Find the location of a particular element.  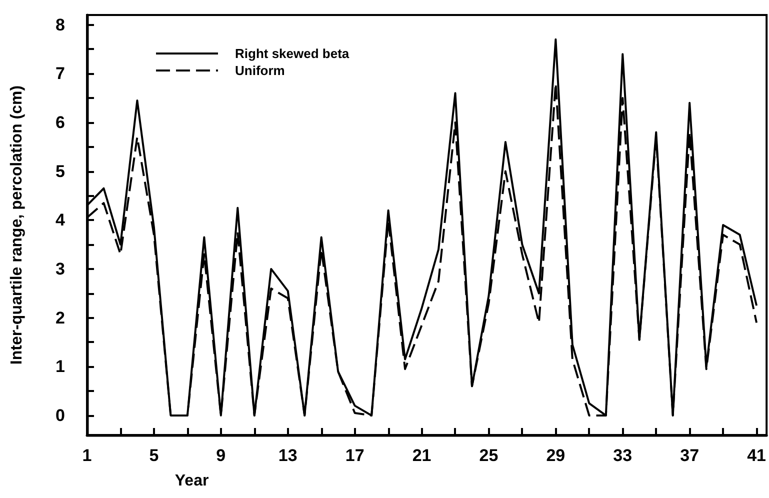

y-tick-label: 8 is located at coordinates (60, 24).